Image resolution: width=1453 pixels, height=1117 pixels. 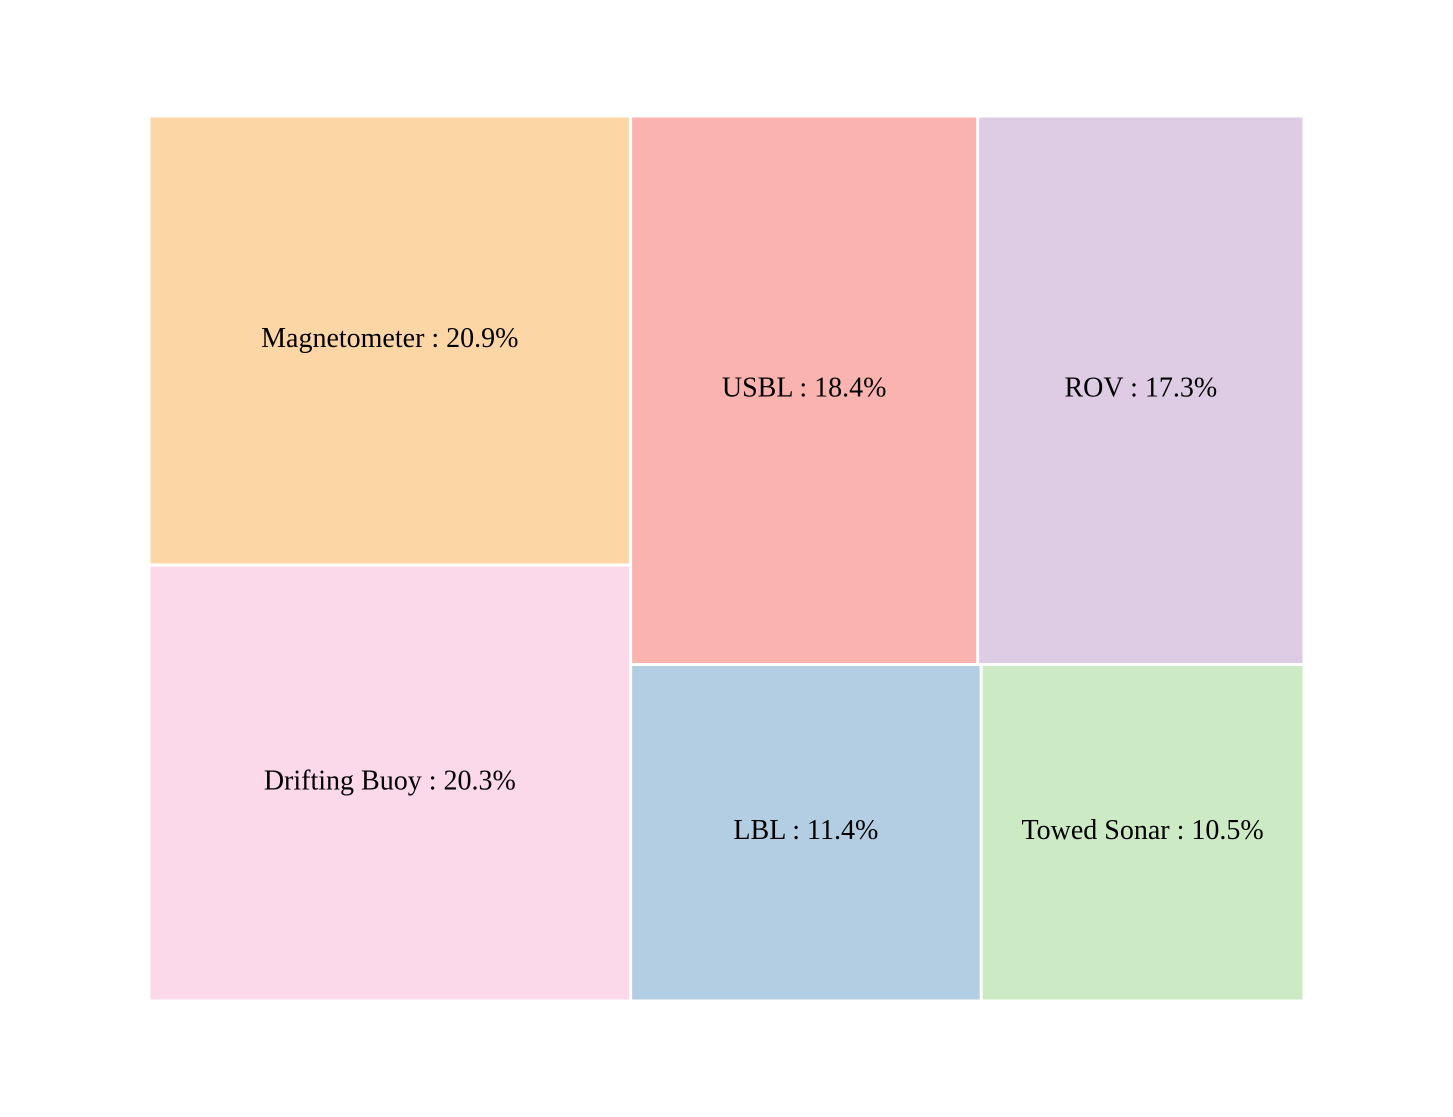 I want to click on tile-rov: ROV : 17.3%, so click(x=1141, y=390).